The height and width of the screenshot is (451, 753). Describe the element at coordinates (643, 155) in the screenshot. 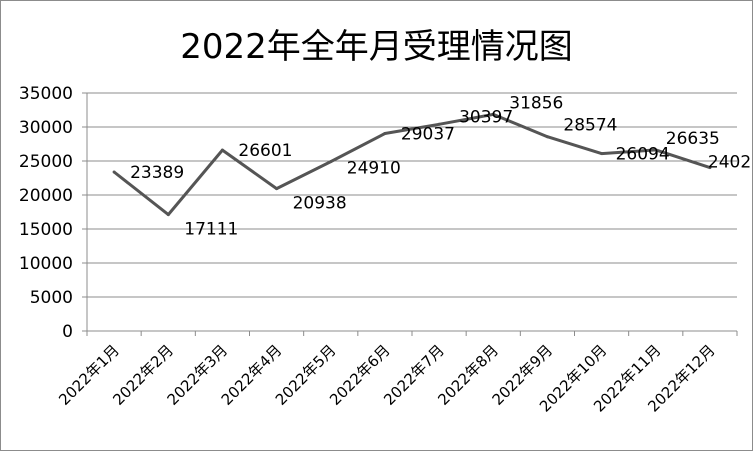

I see `data-label: 26094` at that location.